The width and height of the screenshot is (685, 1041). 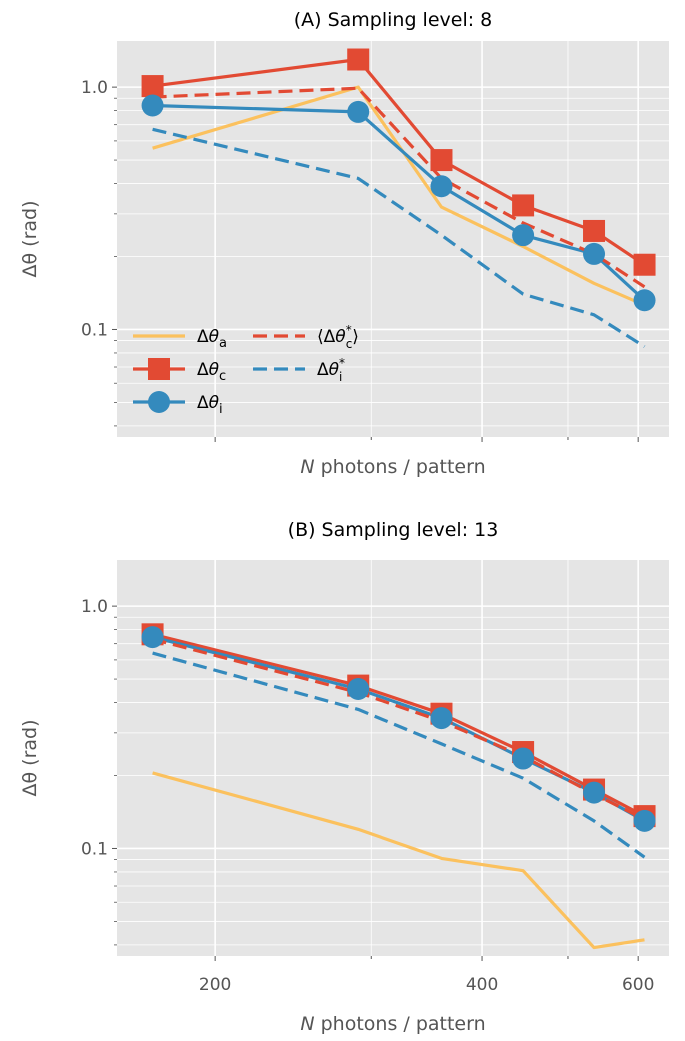 I want to click on chart-title: (A) Sampling level: 8, so click(x=393, y=20).